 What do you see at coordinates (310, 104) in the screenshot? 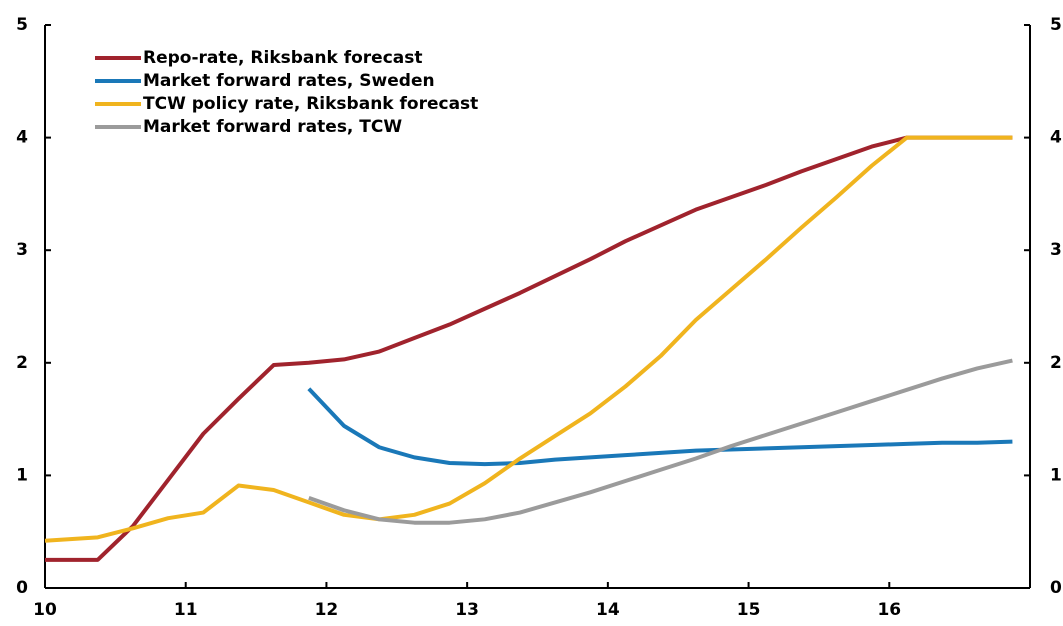
I see `legend-label: TCW policy rate, Riksbank forecast` at bounding box center [310, 104].